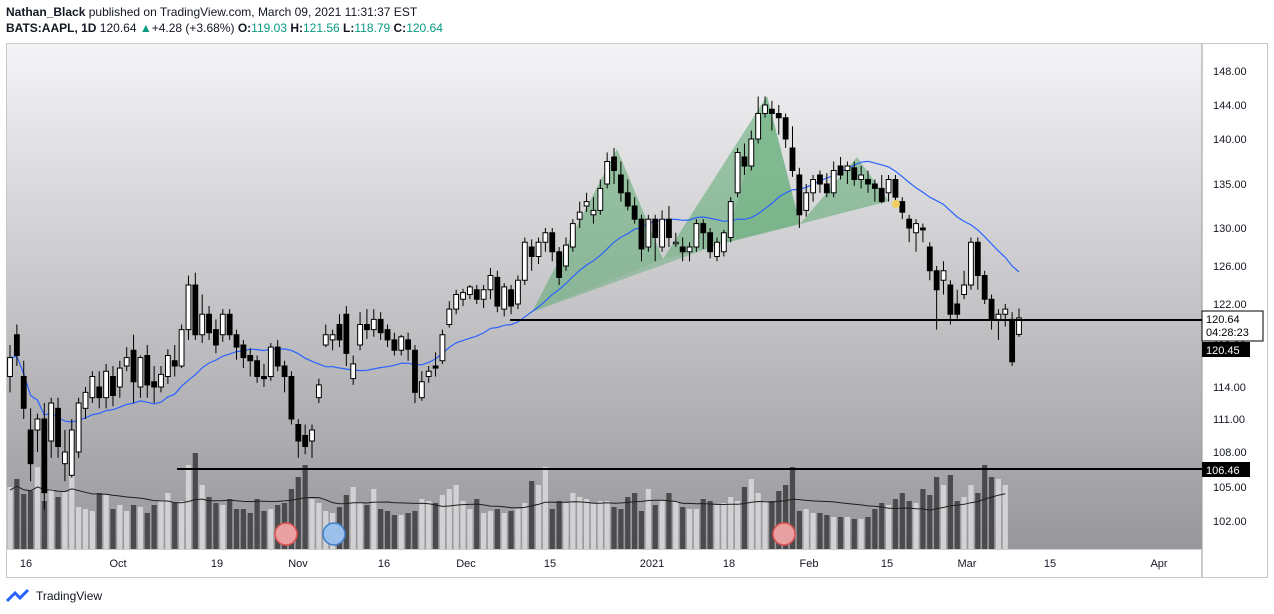 The image size is (1274, 614). I want to click on price-scale-tick: 105.00, so click(1230, 488).